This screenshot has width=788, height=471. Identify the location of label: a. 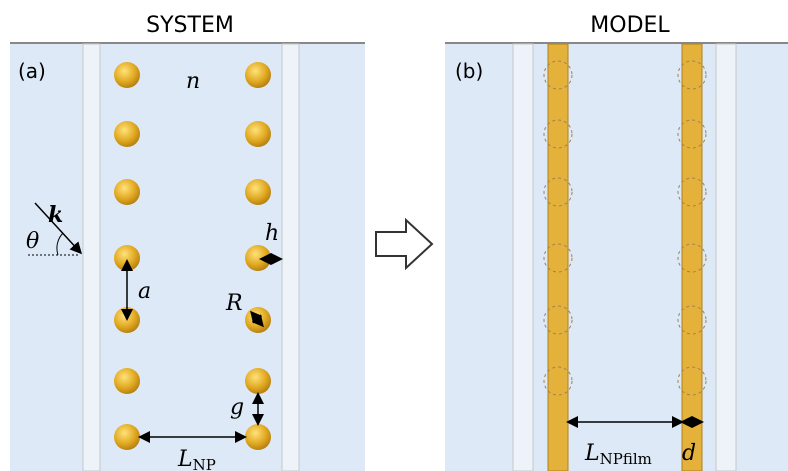
(144, 291).